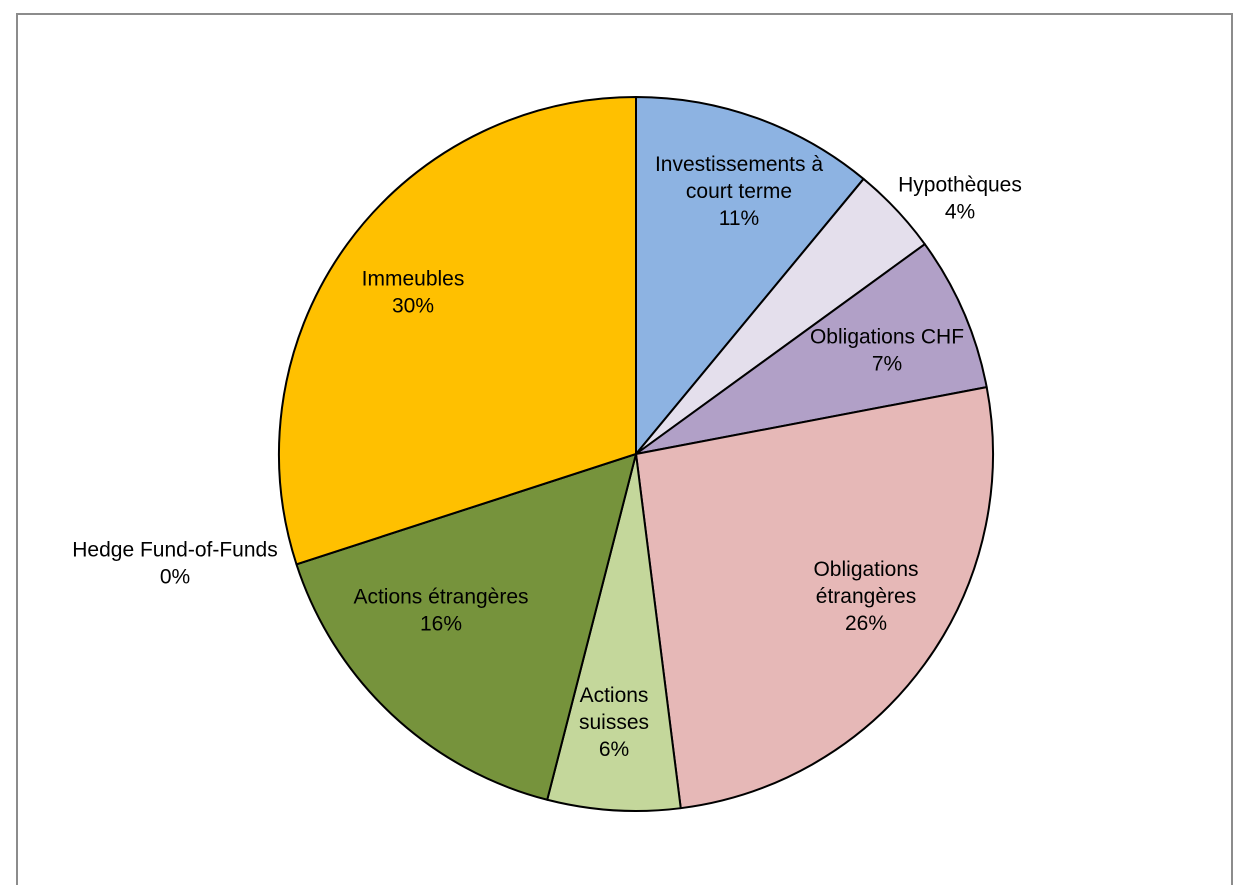  I want to click on slice-category-label: Hypothèques, so click(960, 184).